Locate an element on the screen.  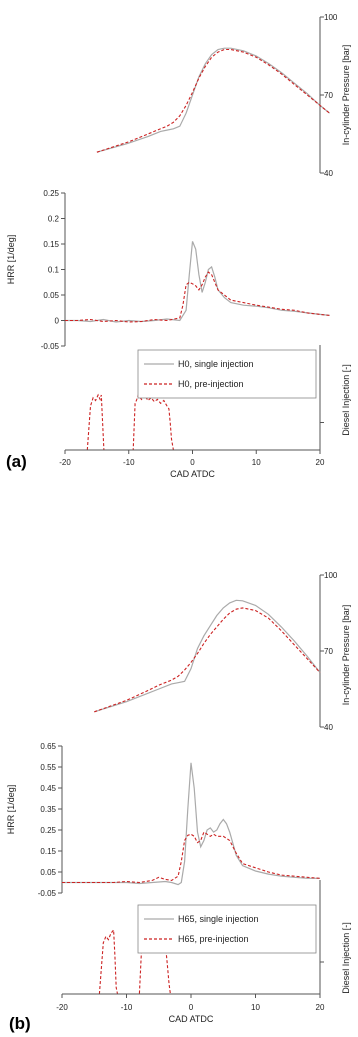
legend-label: H0, single injection is located at coordinates (216, 364).